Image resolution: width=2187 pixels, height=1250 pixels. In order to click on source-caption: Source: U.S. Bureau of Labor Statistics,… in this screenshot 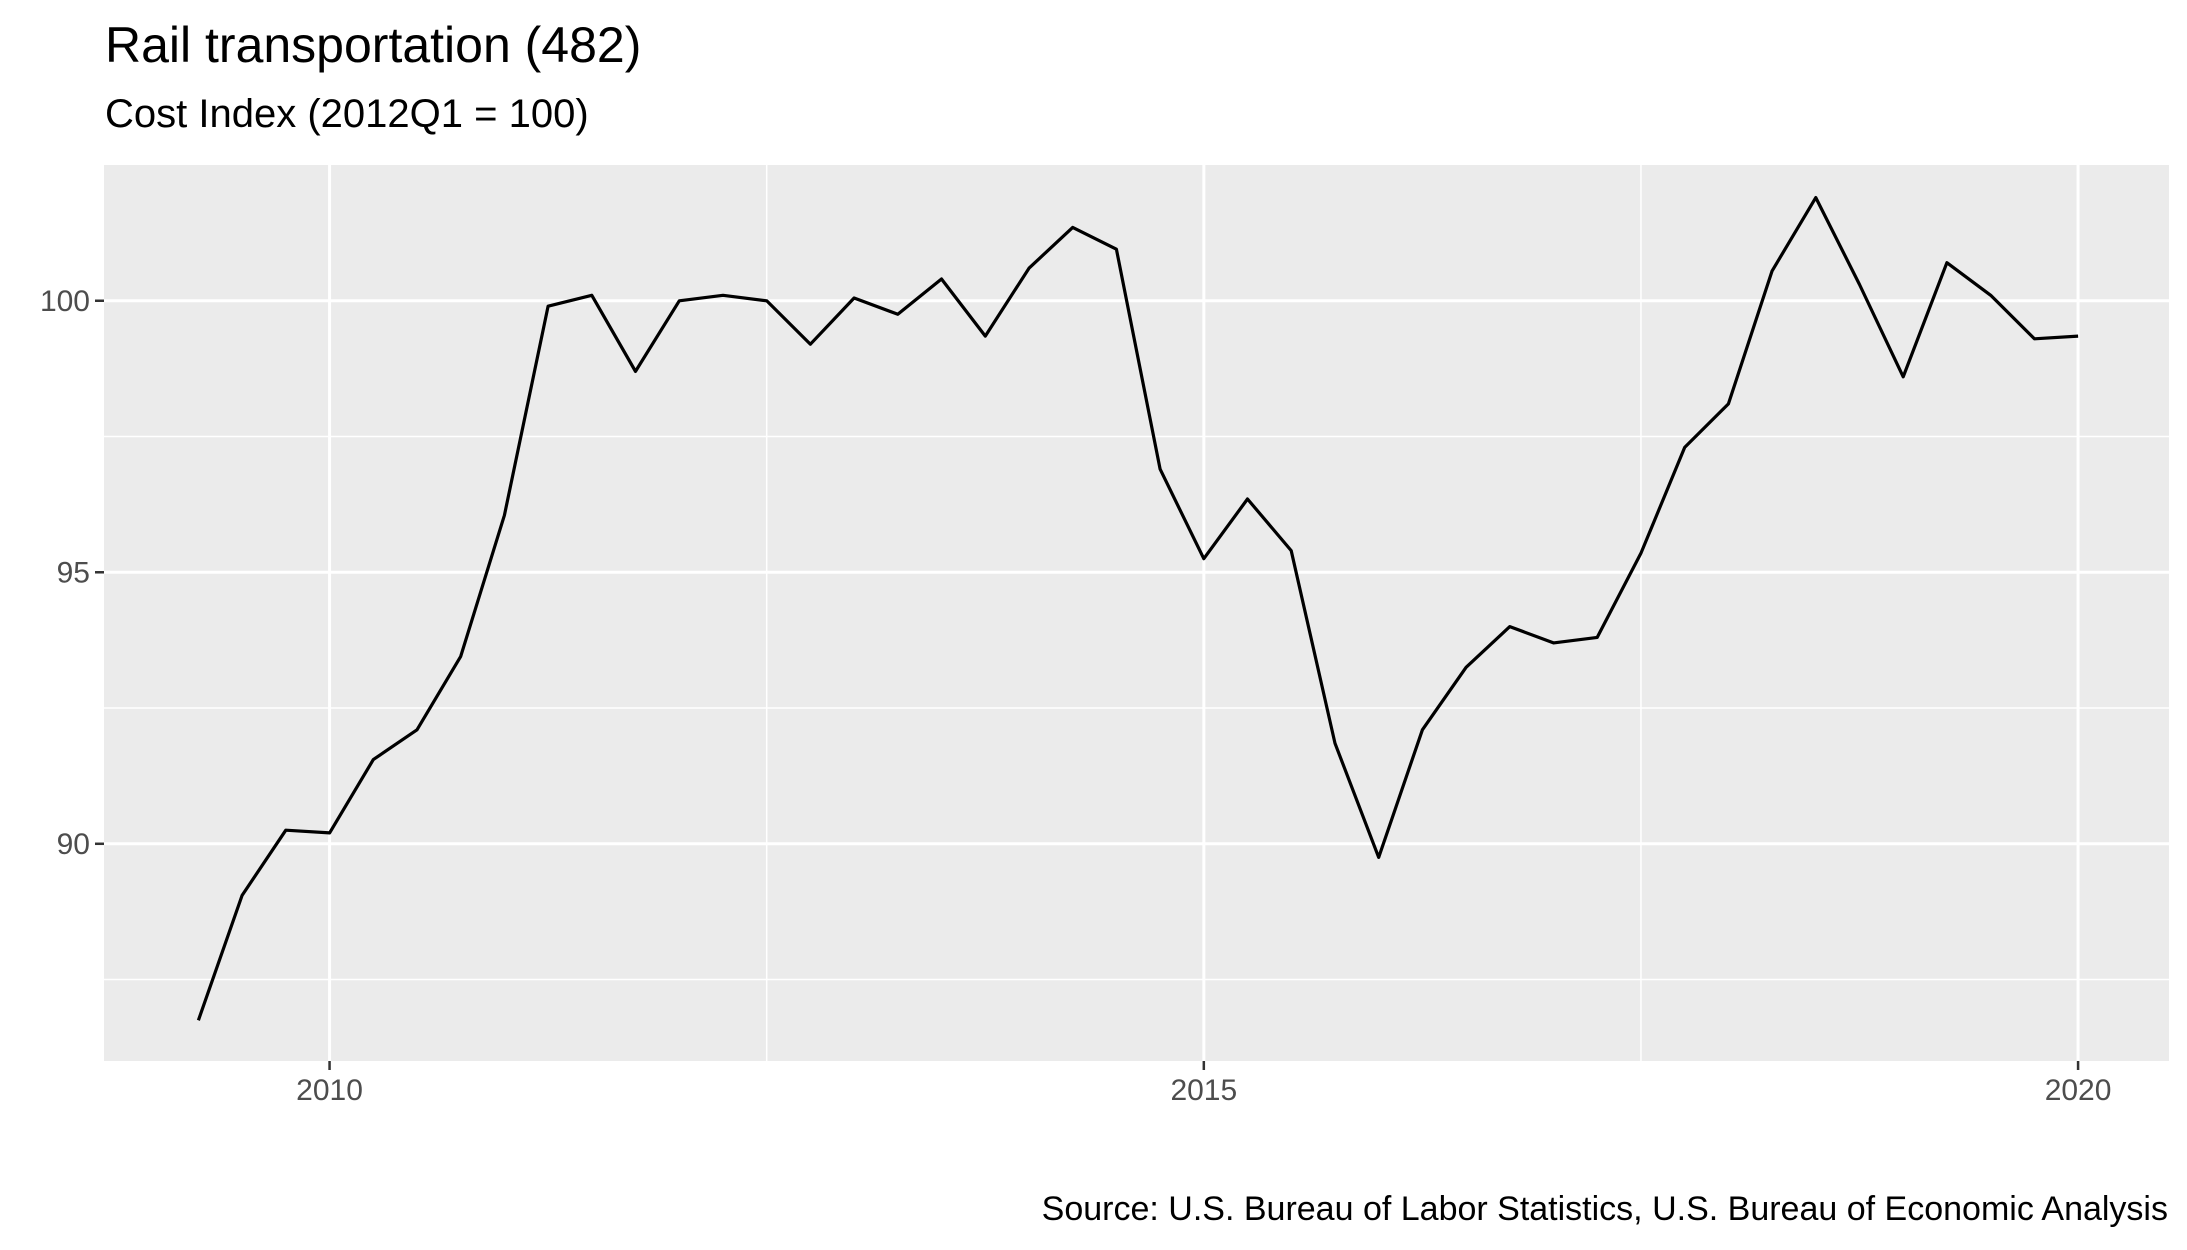, I will do `click(1604, 1209)`.